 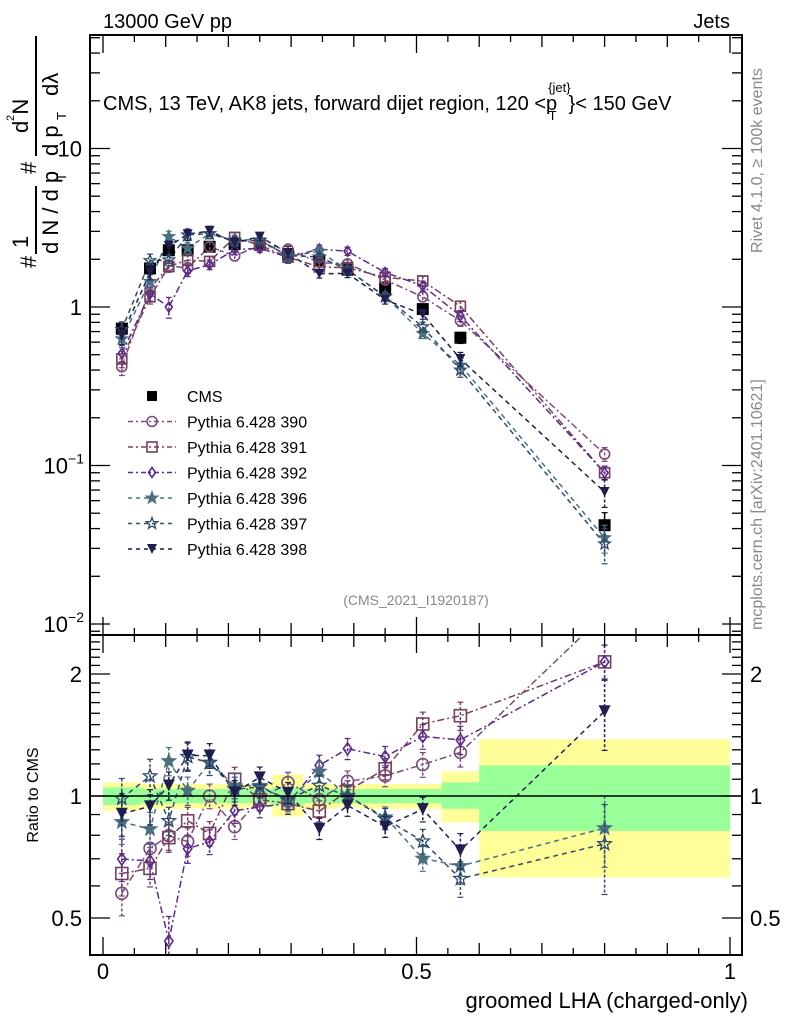 I want to click on legend-item: Pythia 6.428 391, so click(x=217, y=448).